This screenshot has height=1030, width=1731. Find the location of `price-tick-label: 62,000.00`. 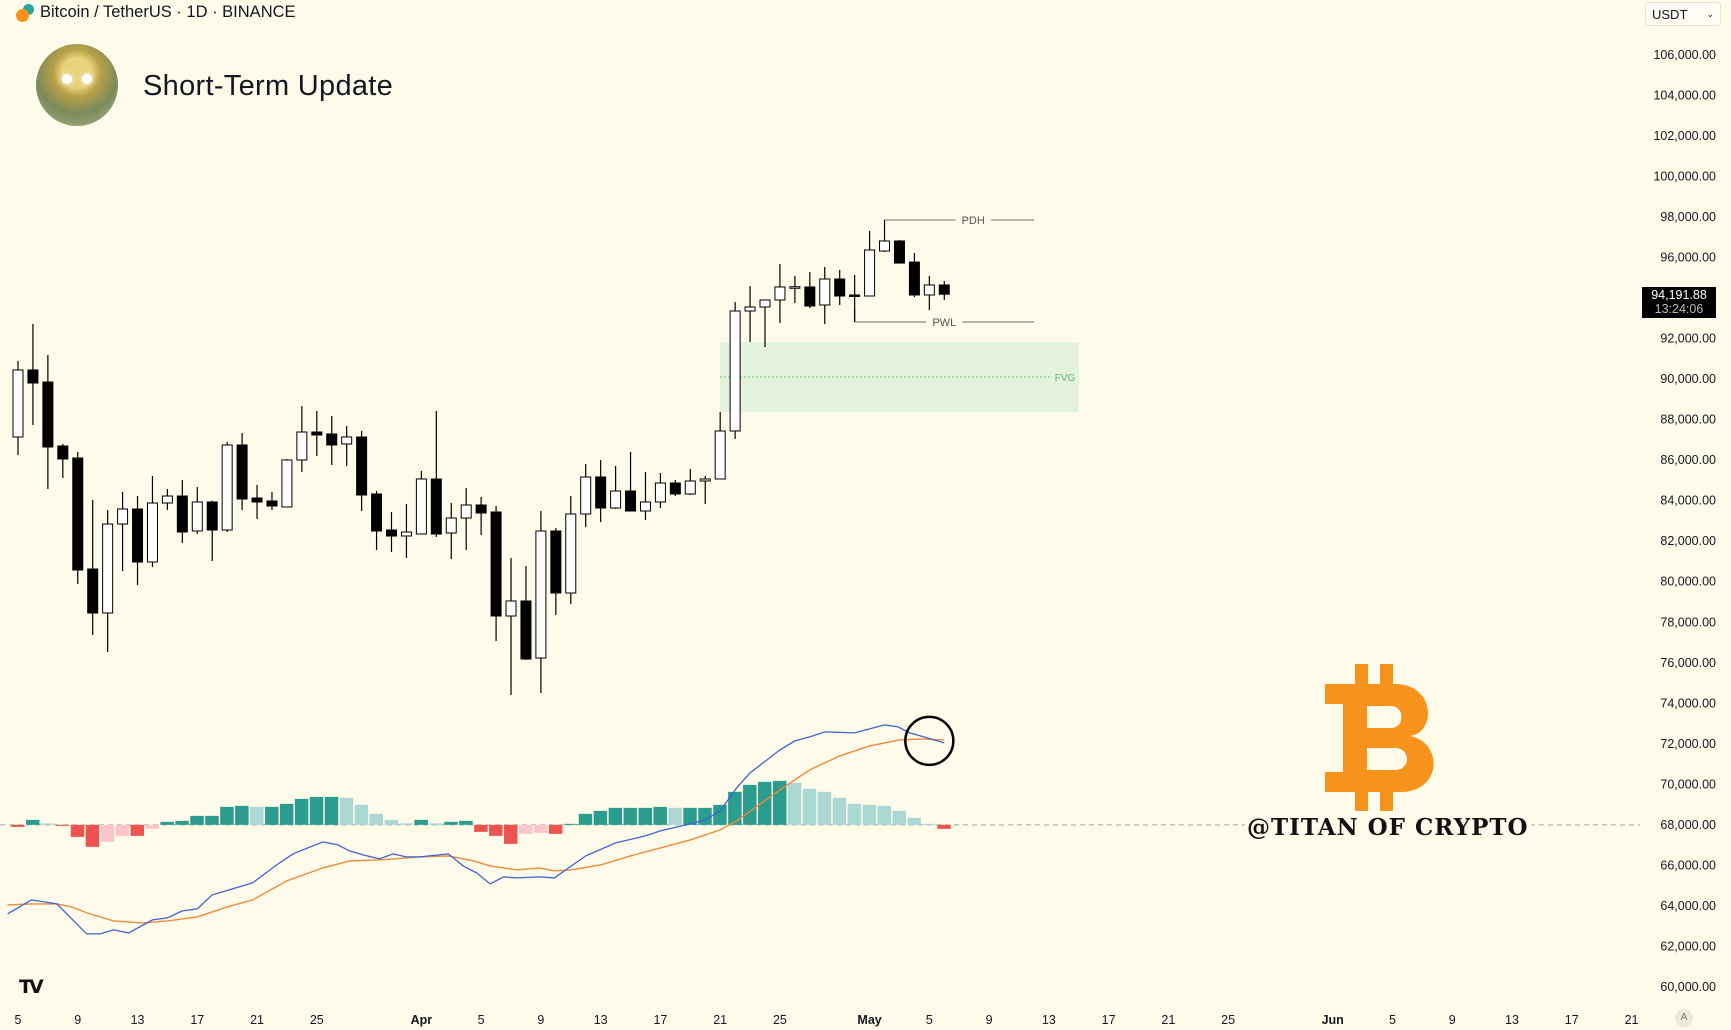

price-tick-label: 62,000.00 is located at coordinates (1688, 946).